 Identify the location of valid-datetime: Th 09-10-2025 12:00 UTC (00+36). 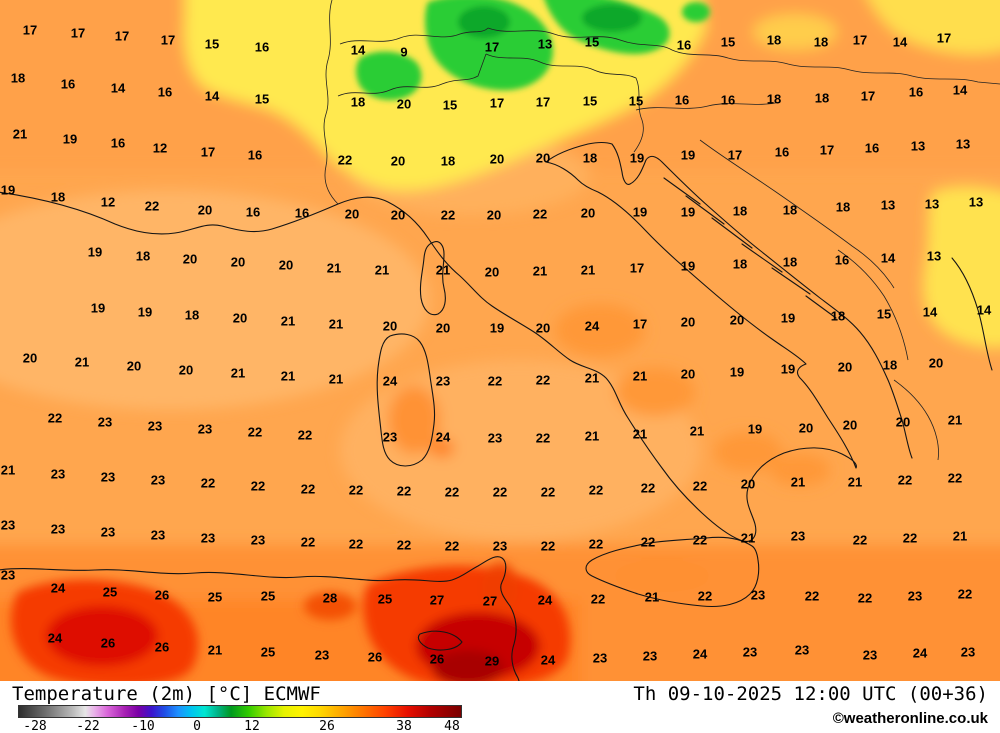
(810, 694).